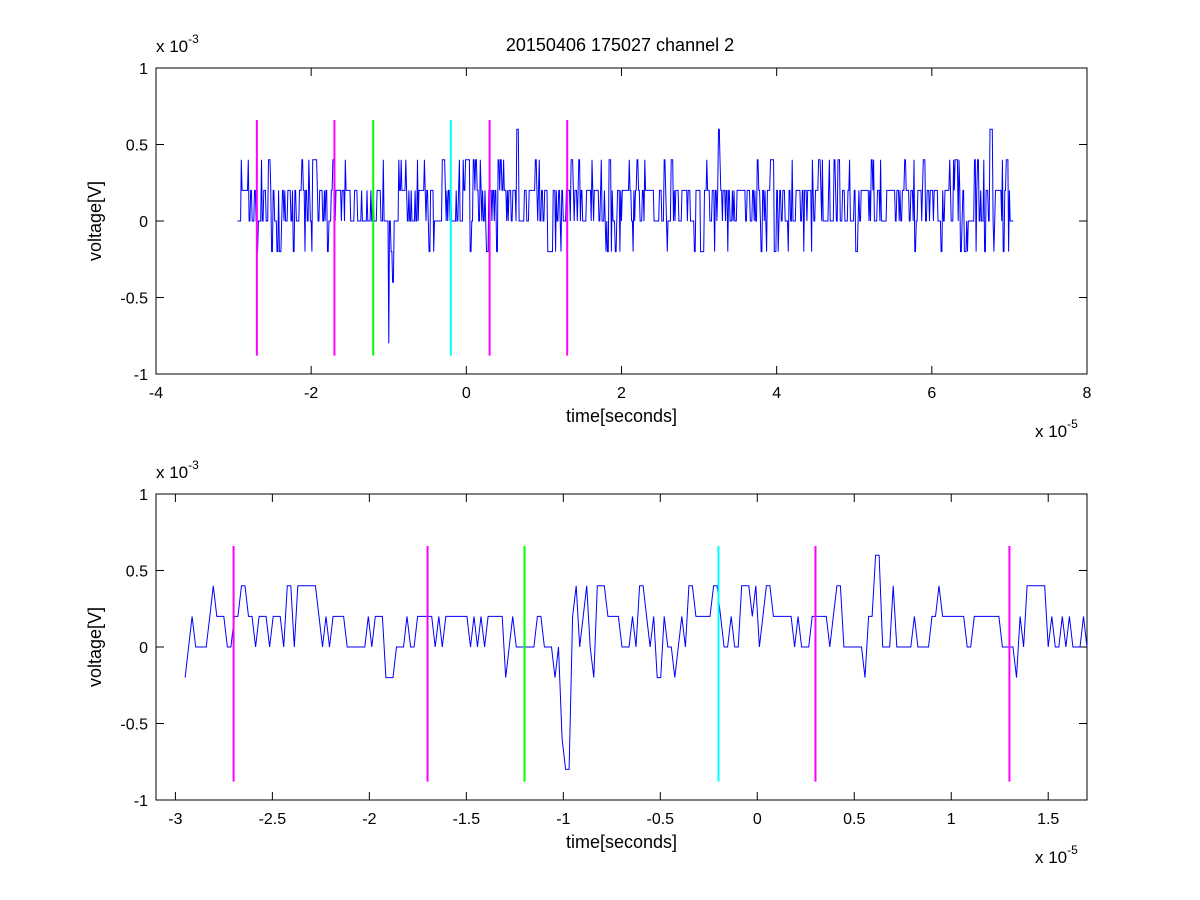 This screenshot has height=900, width=1200. What do you see at coordinates (1087, 393) in the screenshot?
I see `x-tick-label: 8` at bounding box center [1087, 393].